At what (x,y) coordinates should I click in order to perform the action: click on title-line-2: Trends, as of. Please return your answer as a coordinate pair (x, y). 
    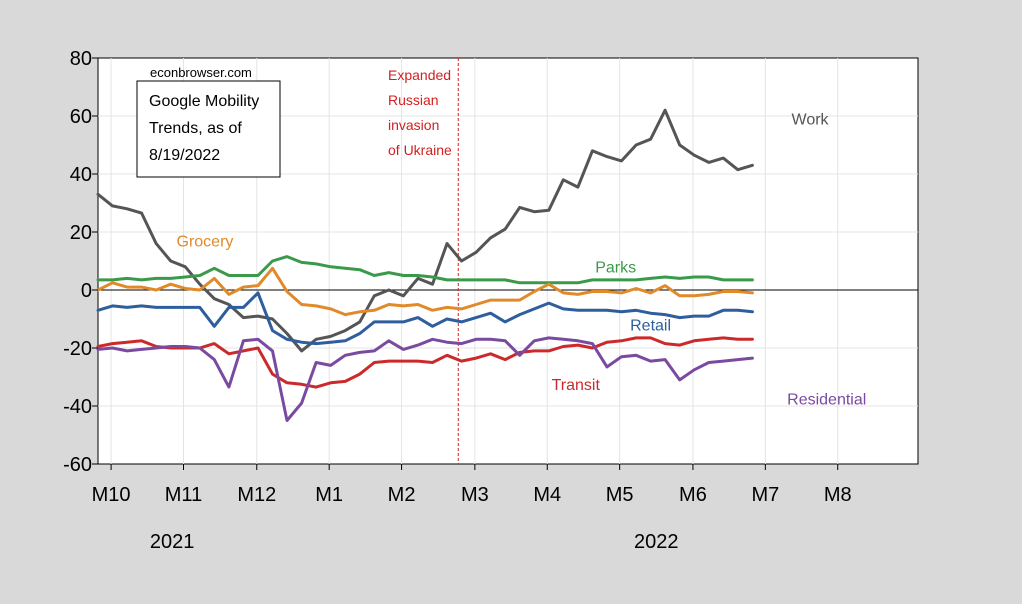
    Looking at the image, I should click on (195, 128).